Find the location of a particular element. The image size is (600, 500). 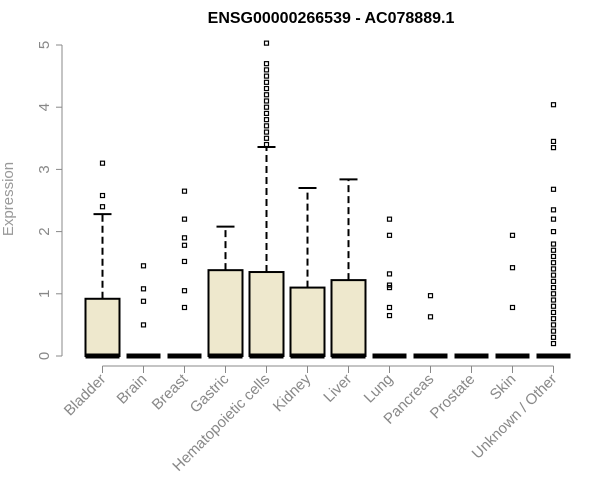

x-tick-label: Breast is located at coordinates (170, 391).